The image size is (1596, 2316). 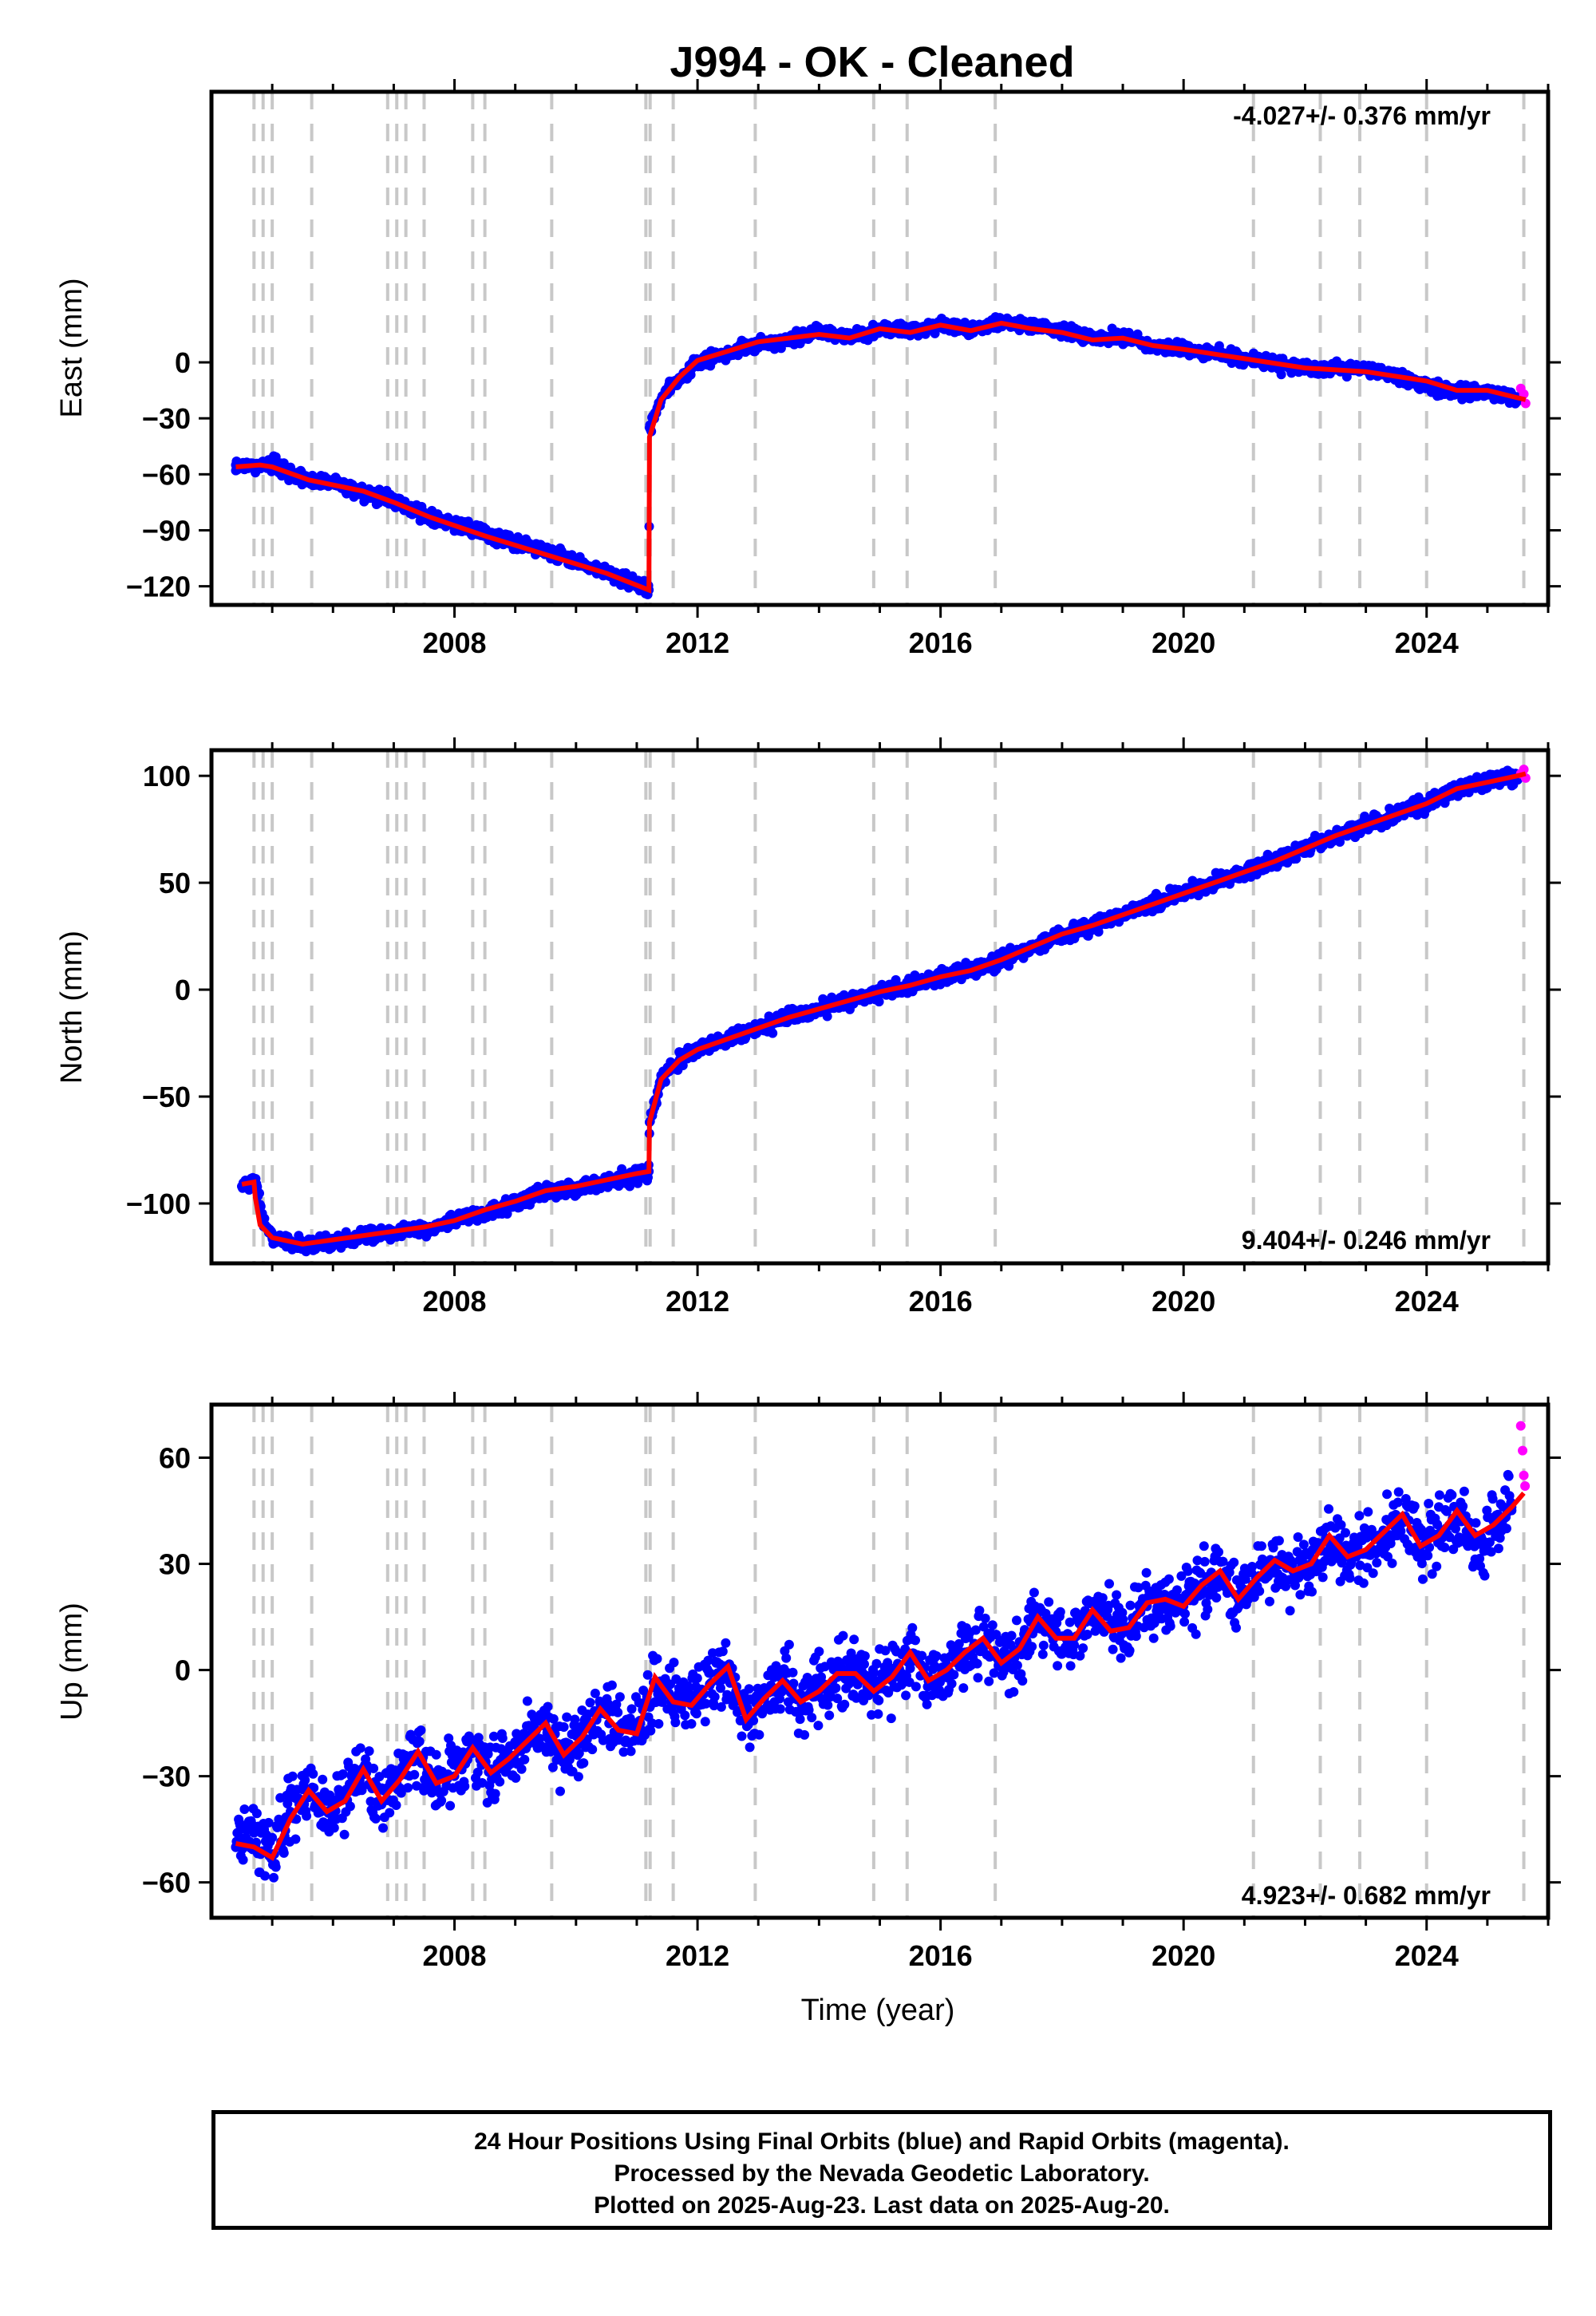 What do you see at coordinates (1362, 115) in the screenshot?
I see `east-rate-label: -4.027+/- 0.376 mm/yr` at bounding box center [1362, 115].